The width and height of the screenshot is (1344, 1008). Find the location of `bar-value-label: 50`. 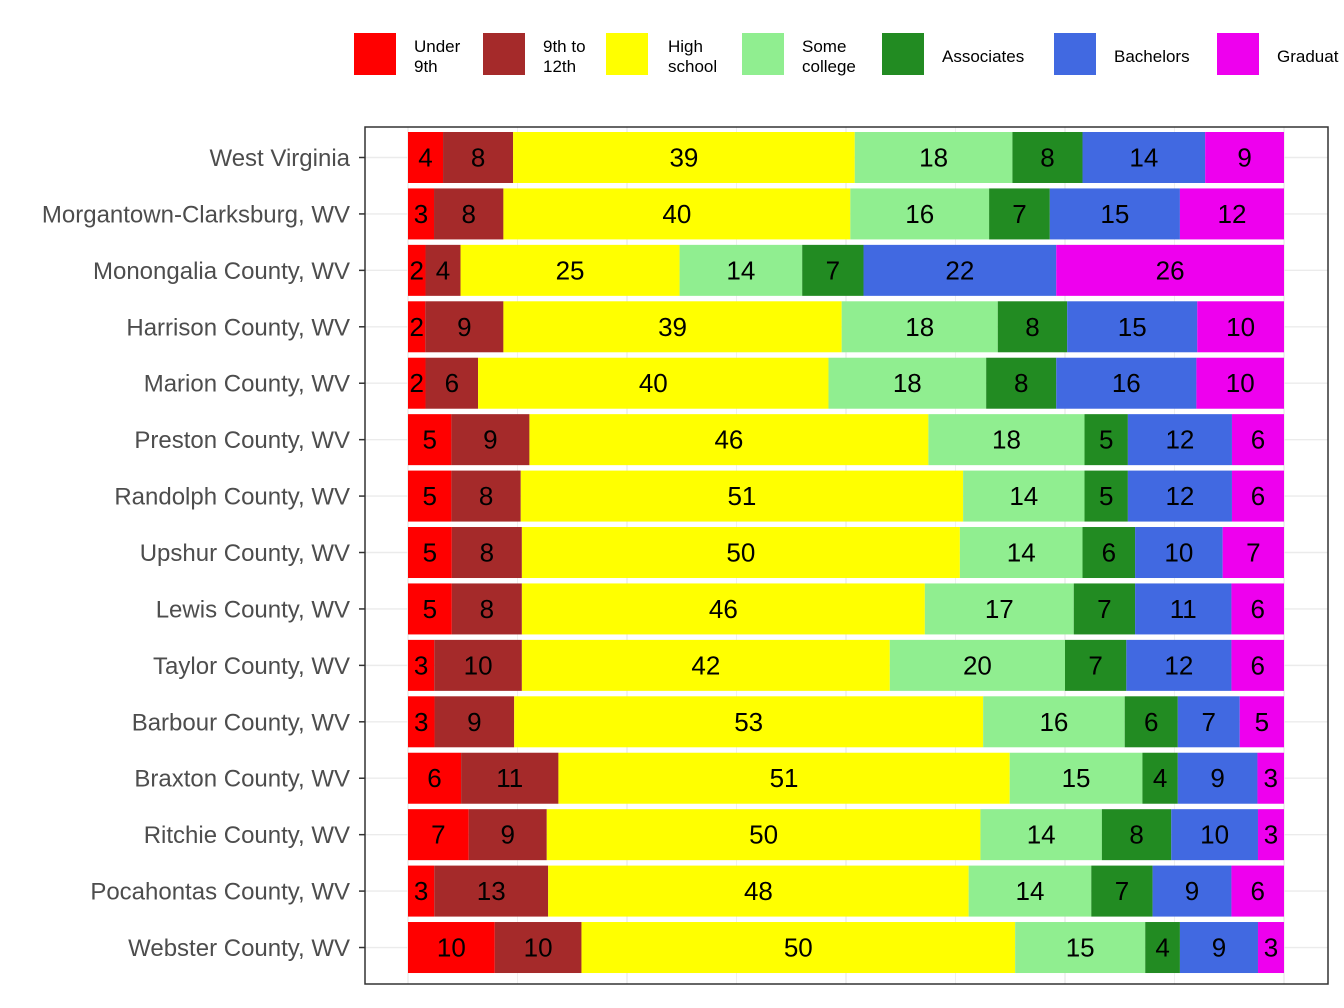

bar-value-label: 50 is located at coordinates (740, 553).